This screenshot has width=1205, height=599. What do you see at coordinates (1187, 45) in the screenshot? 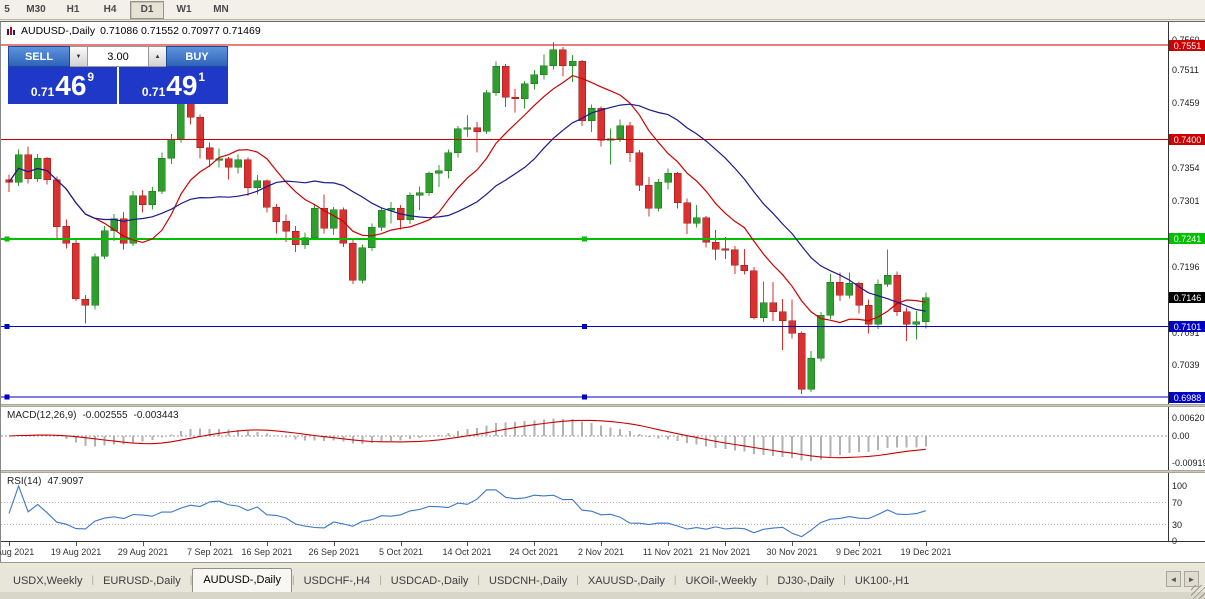
I see `price-level-marker: 0.7551` at bounding box center [1187, 45].